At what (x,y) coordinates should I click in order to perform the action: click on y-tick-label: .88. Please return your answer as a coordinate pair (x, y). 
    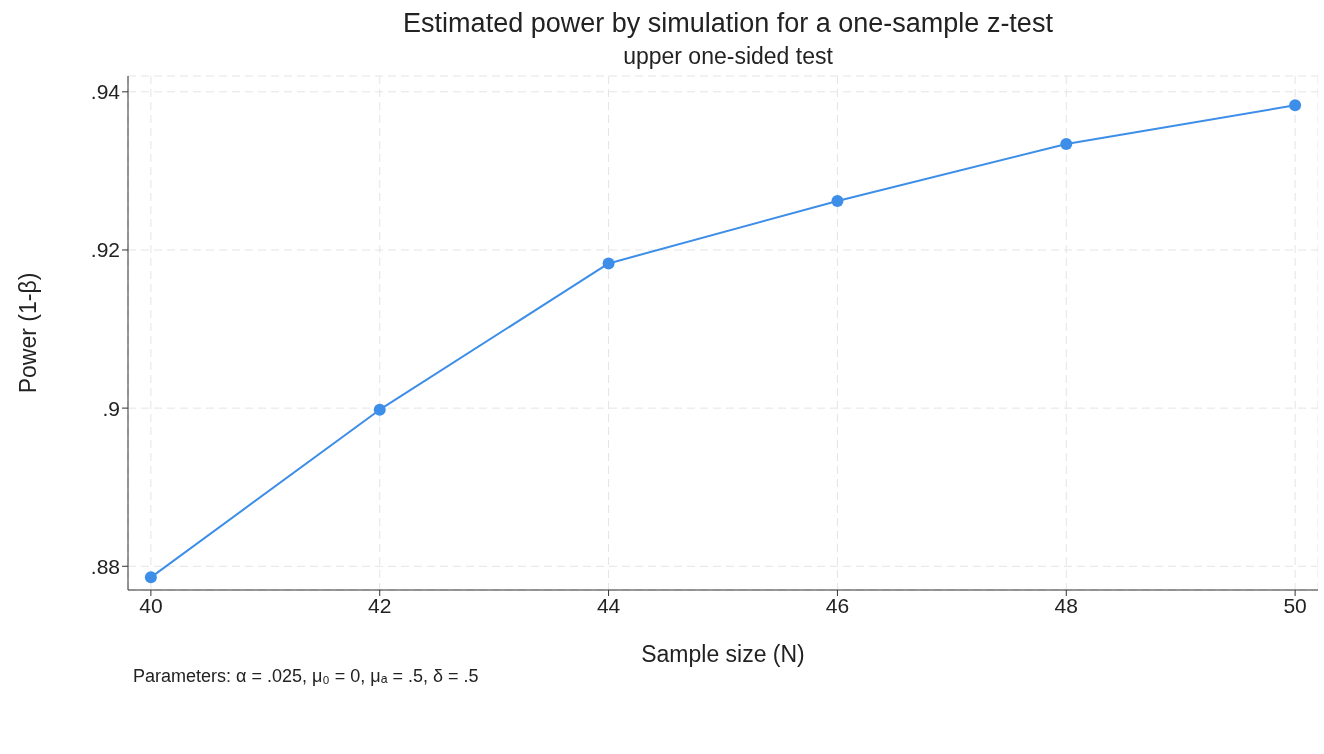
    Looking at the image, I should click on (105, 566).